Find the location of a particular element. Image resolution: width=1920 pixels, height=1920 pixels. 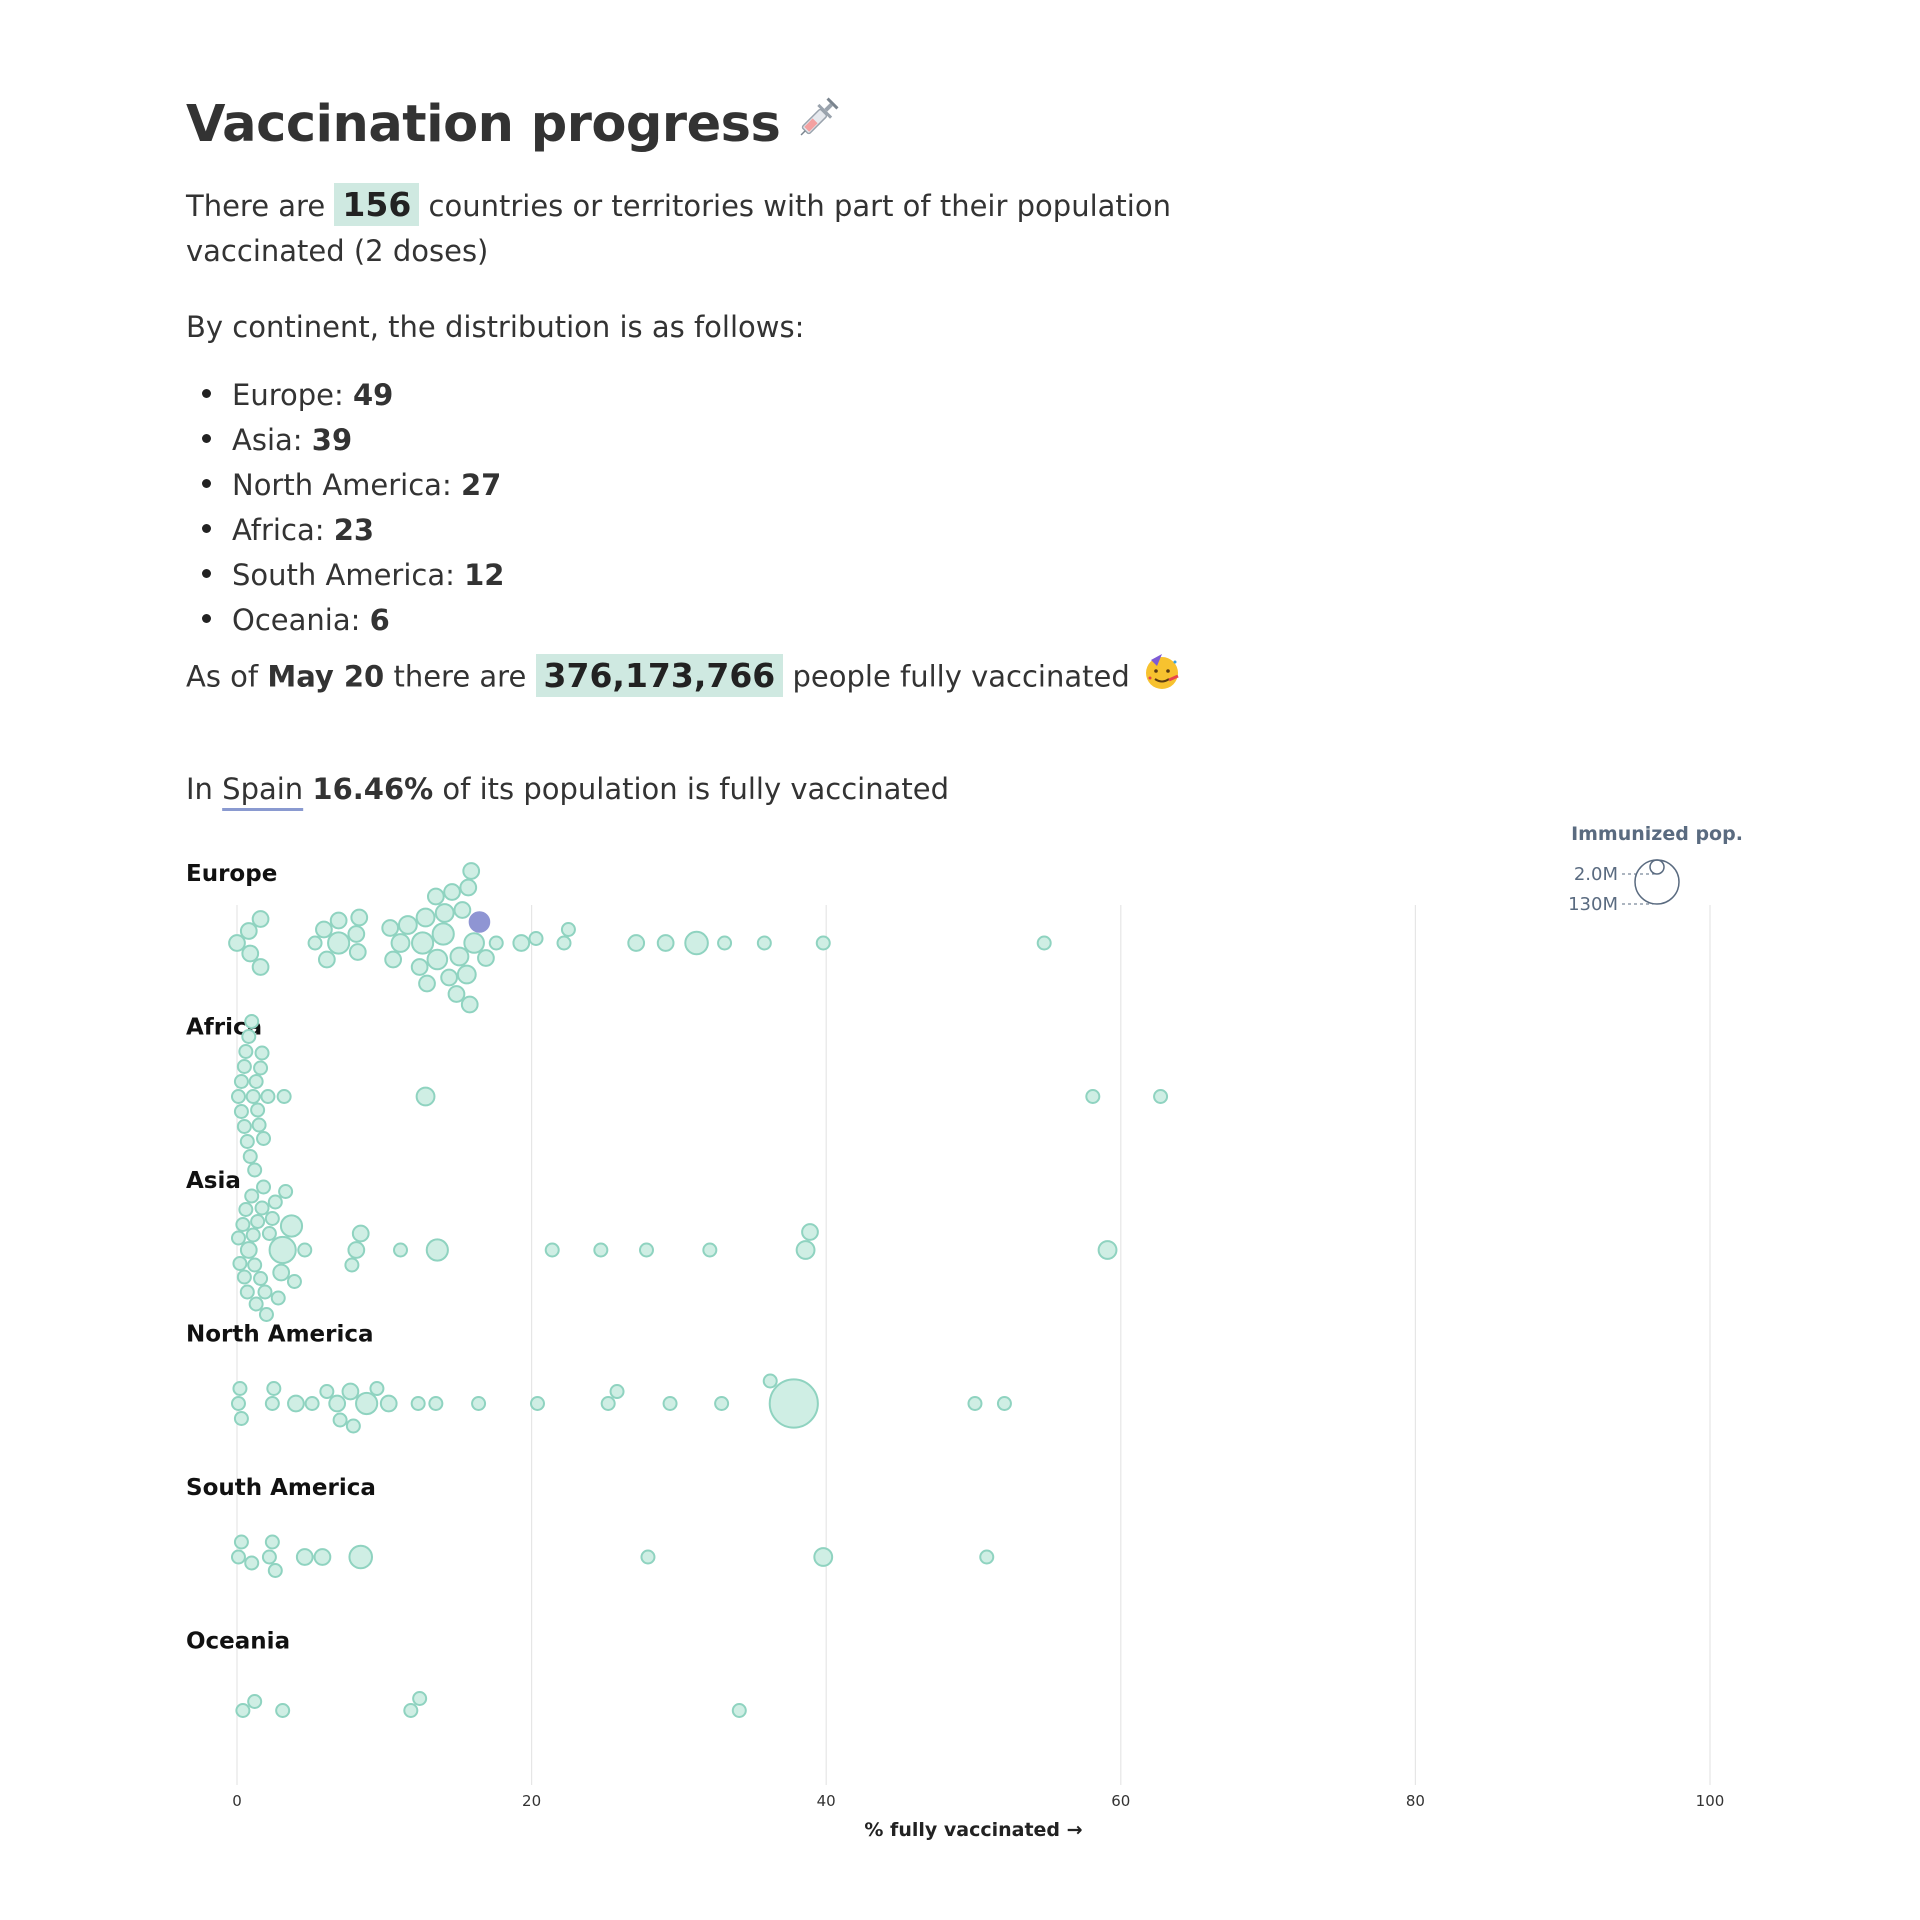

highlighted-country-bubble is located at coordinates (479, 922).